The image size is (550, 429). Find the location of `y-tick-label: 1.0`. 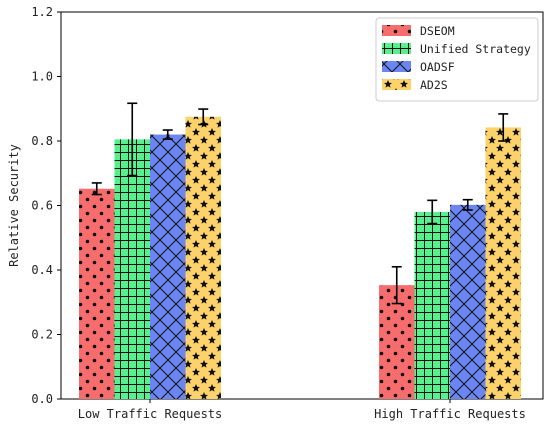

y-tick-label: 1.0 is located at coordinates (42, 77).